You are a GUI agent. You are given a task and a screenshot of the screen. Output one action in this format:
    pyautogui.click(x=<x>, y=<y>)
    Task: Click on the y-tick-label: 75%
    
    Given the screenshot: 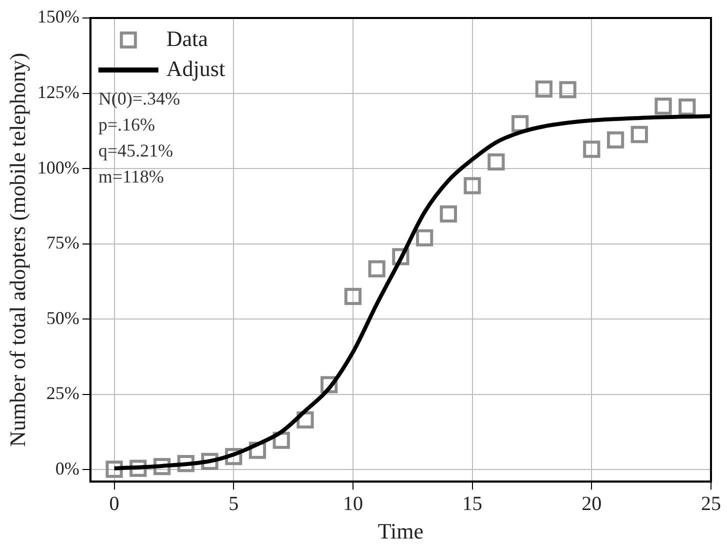 What is the action you would take?
    pyautogui.click(x=63, y=242)
    